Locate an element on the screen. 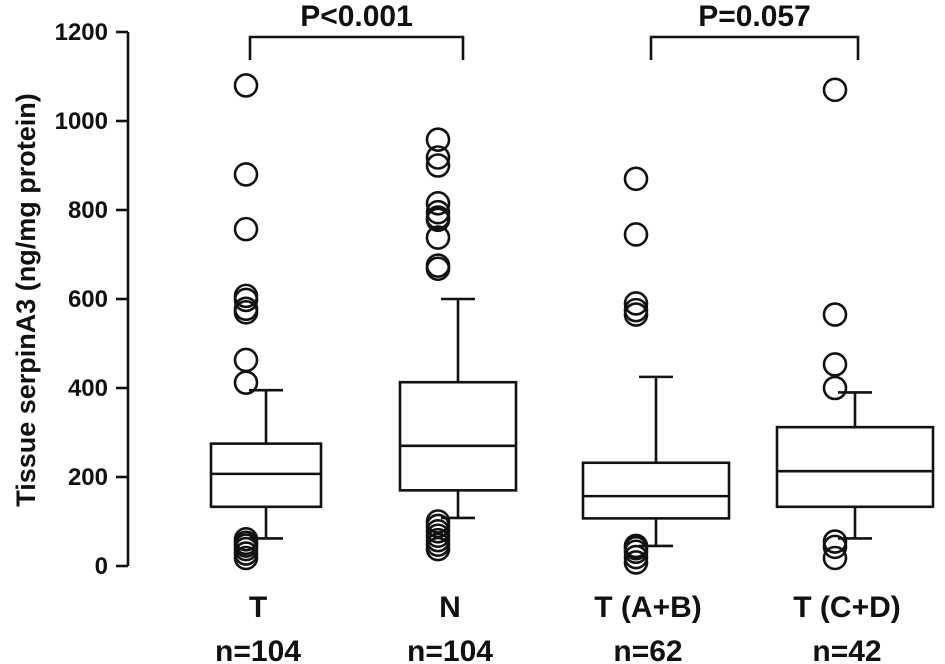 This screenshot has height=664, width=945. sample-size-label: n=42 is located at coordinates (846, 649).